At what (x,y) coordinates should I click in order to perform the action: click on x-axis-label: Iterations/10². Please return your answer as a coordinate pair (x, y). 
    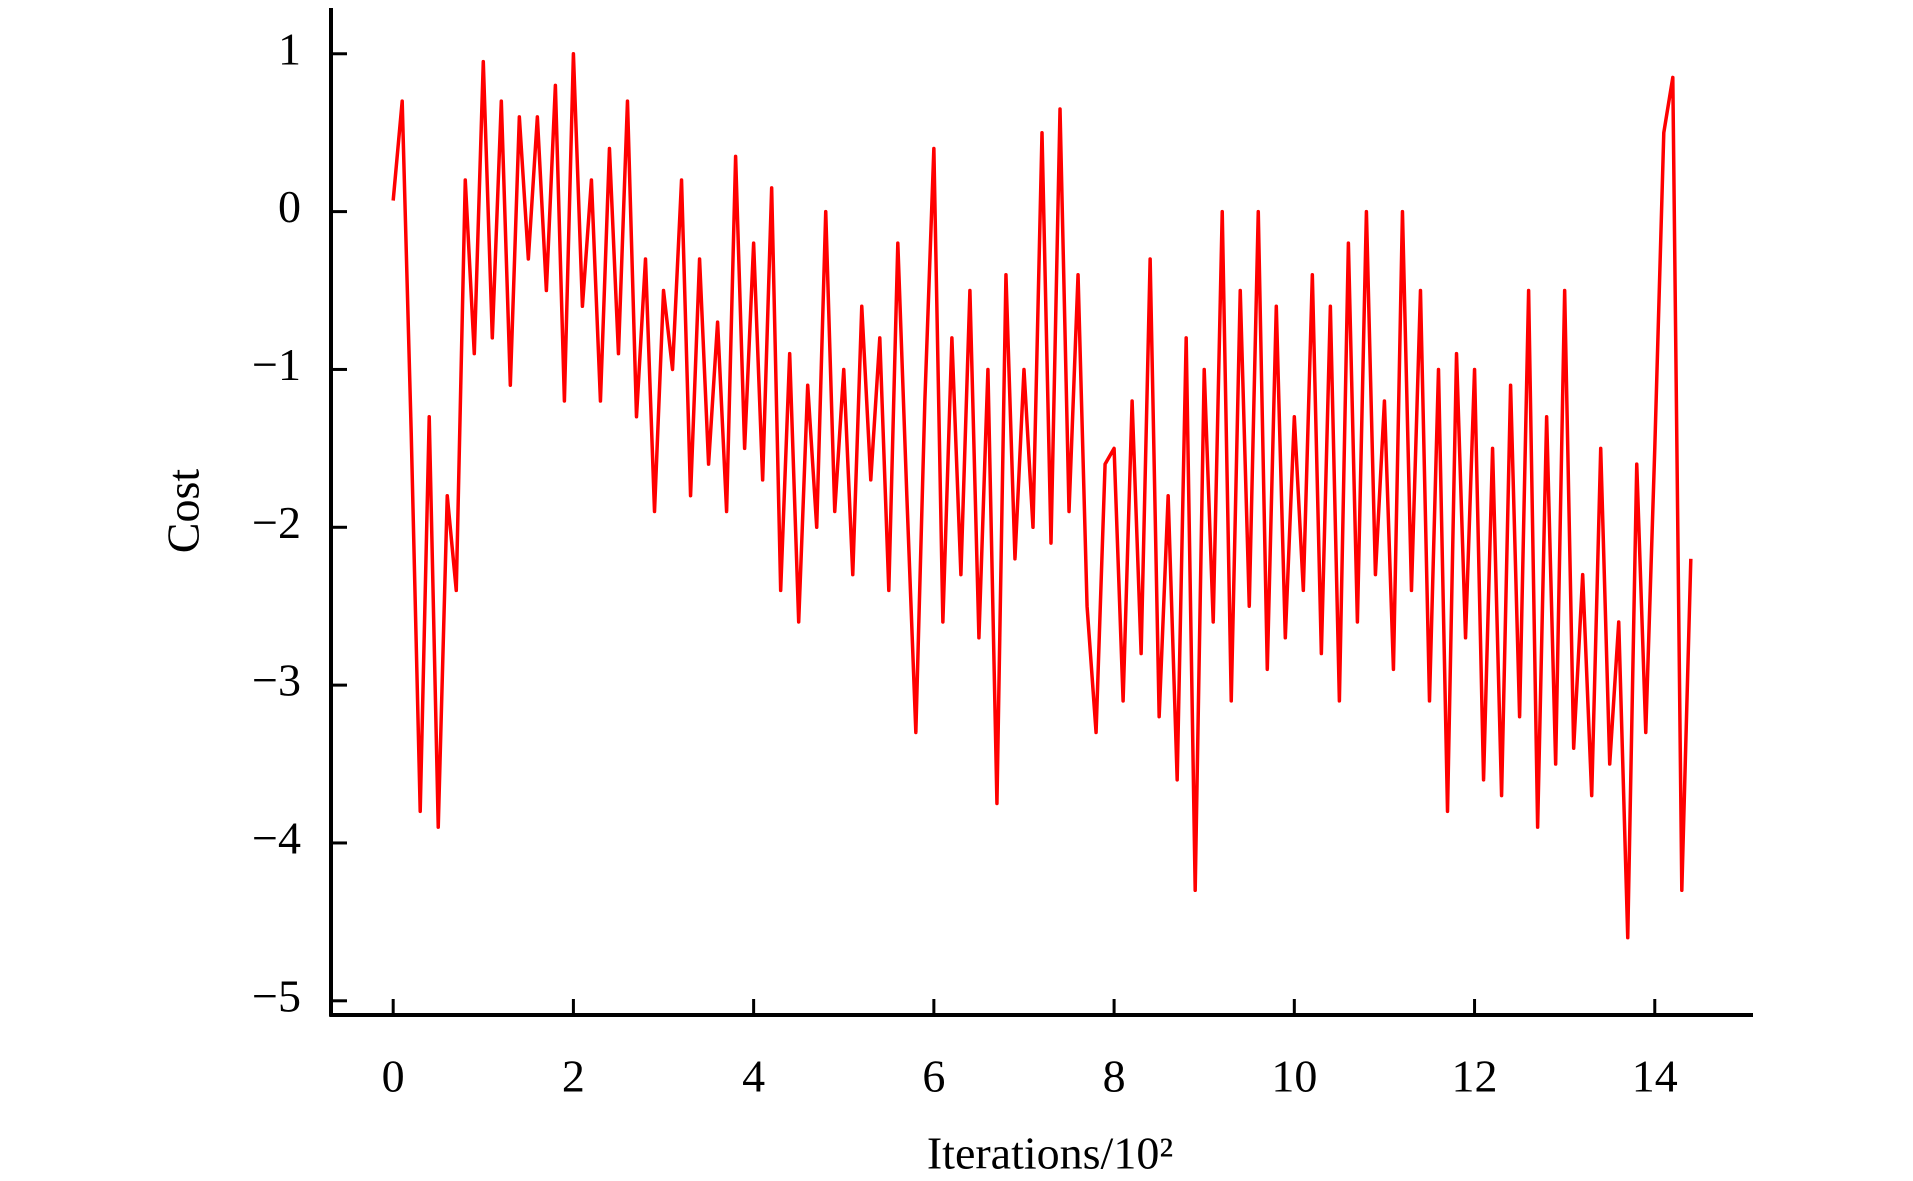
    Looking at the image, I should click on (1050, 1153).